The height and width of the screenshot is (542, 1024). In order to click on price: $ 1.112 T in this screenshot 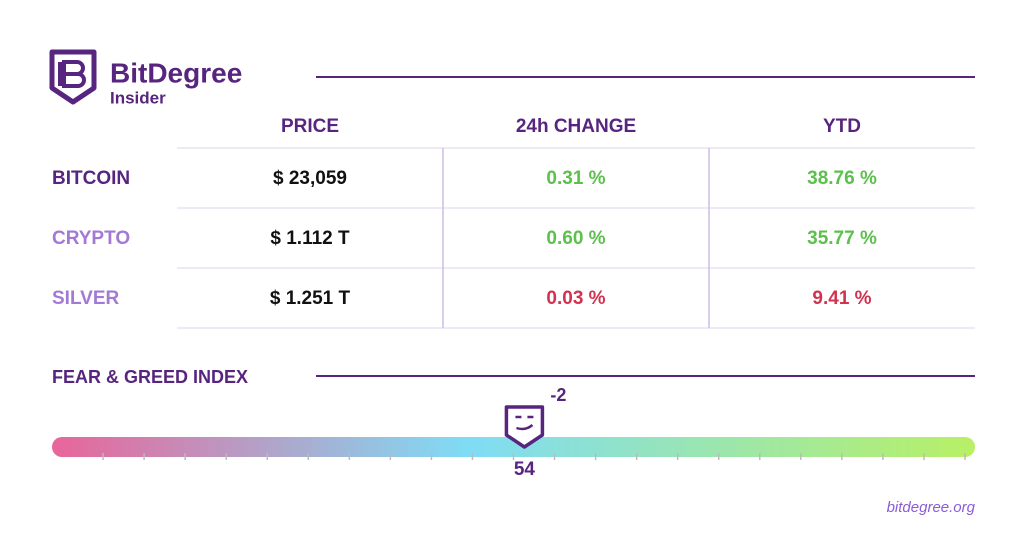, I will do `click(310, 238)`.